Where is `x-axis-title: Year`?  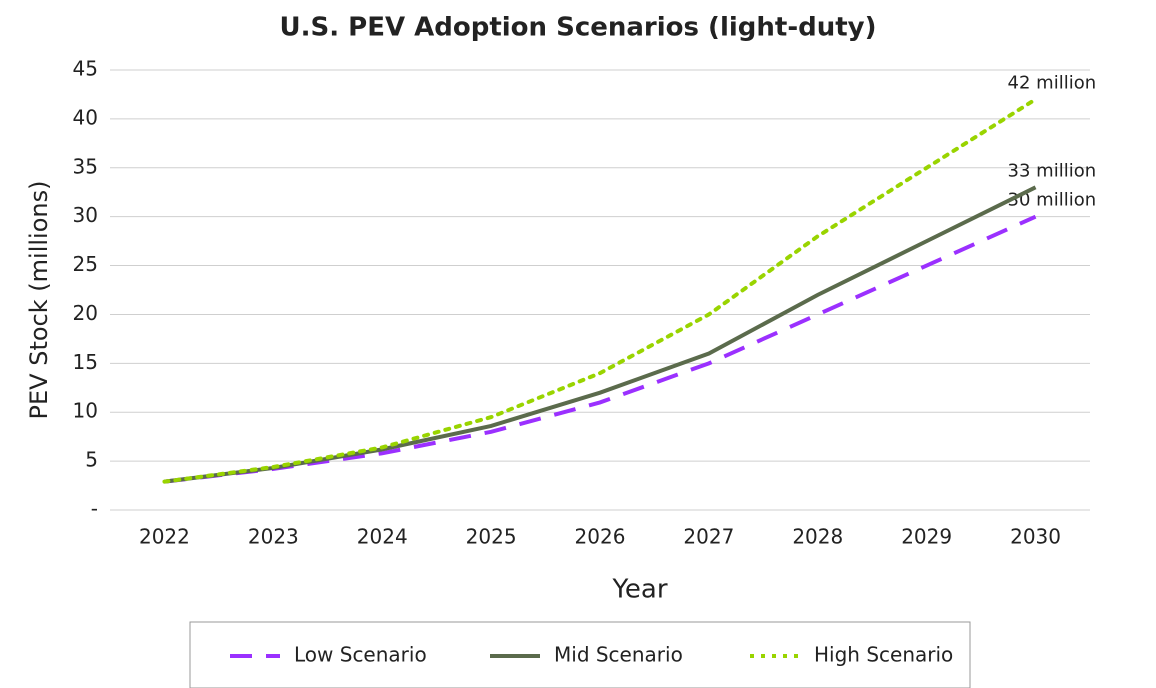 x-axis-title: Year is located at coordinates (639, 590).